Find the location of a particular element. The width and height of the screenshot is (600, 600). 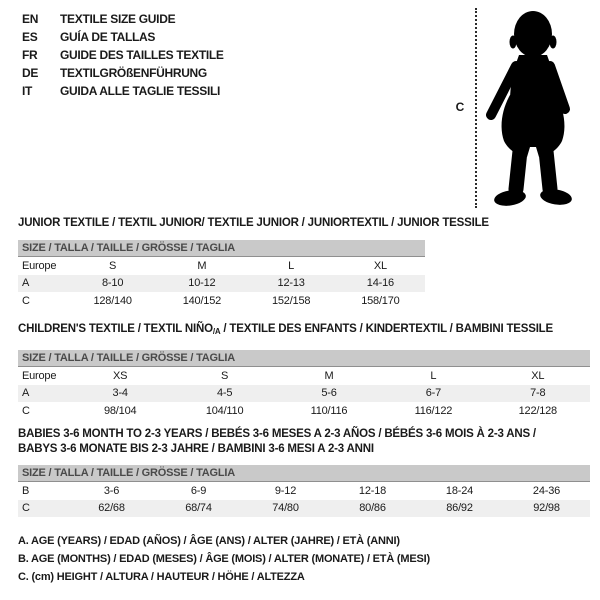

table-row: C 128/140 140/152 152/158 158/170 is located at coordinates (221, 301).